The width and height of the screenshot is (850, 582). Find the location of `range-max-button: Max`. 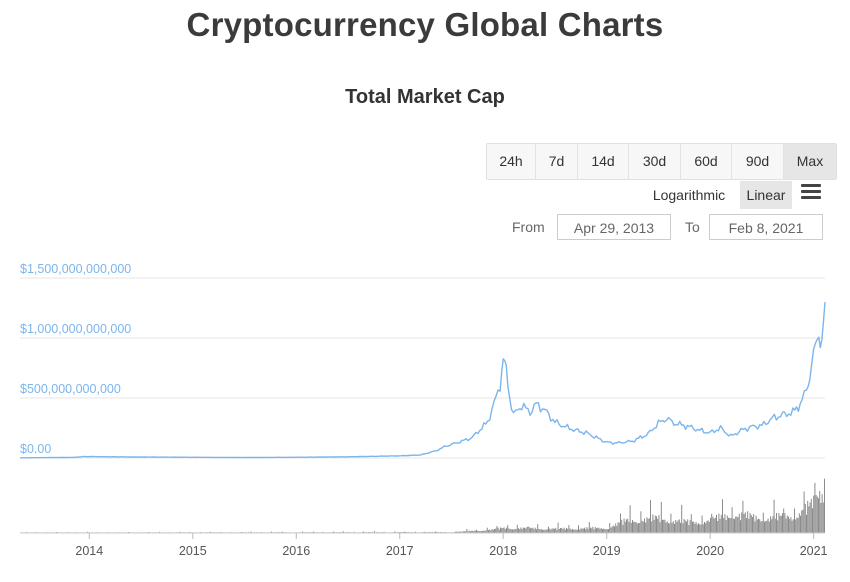

range-max-button: Max is located at coordinates (810, 161).